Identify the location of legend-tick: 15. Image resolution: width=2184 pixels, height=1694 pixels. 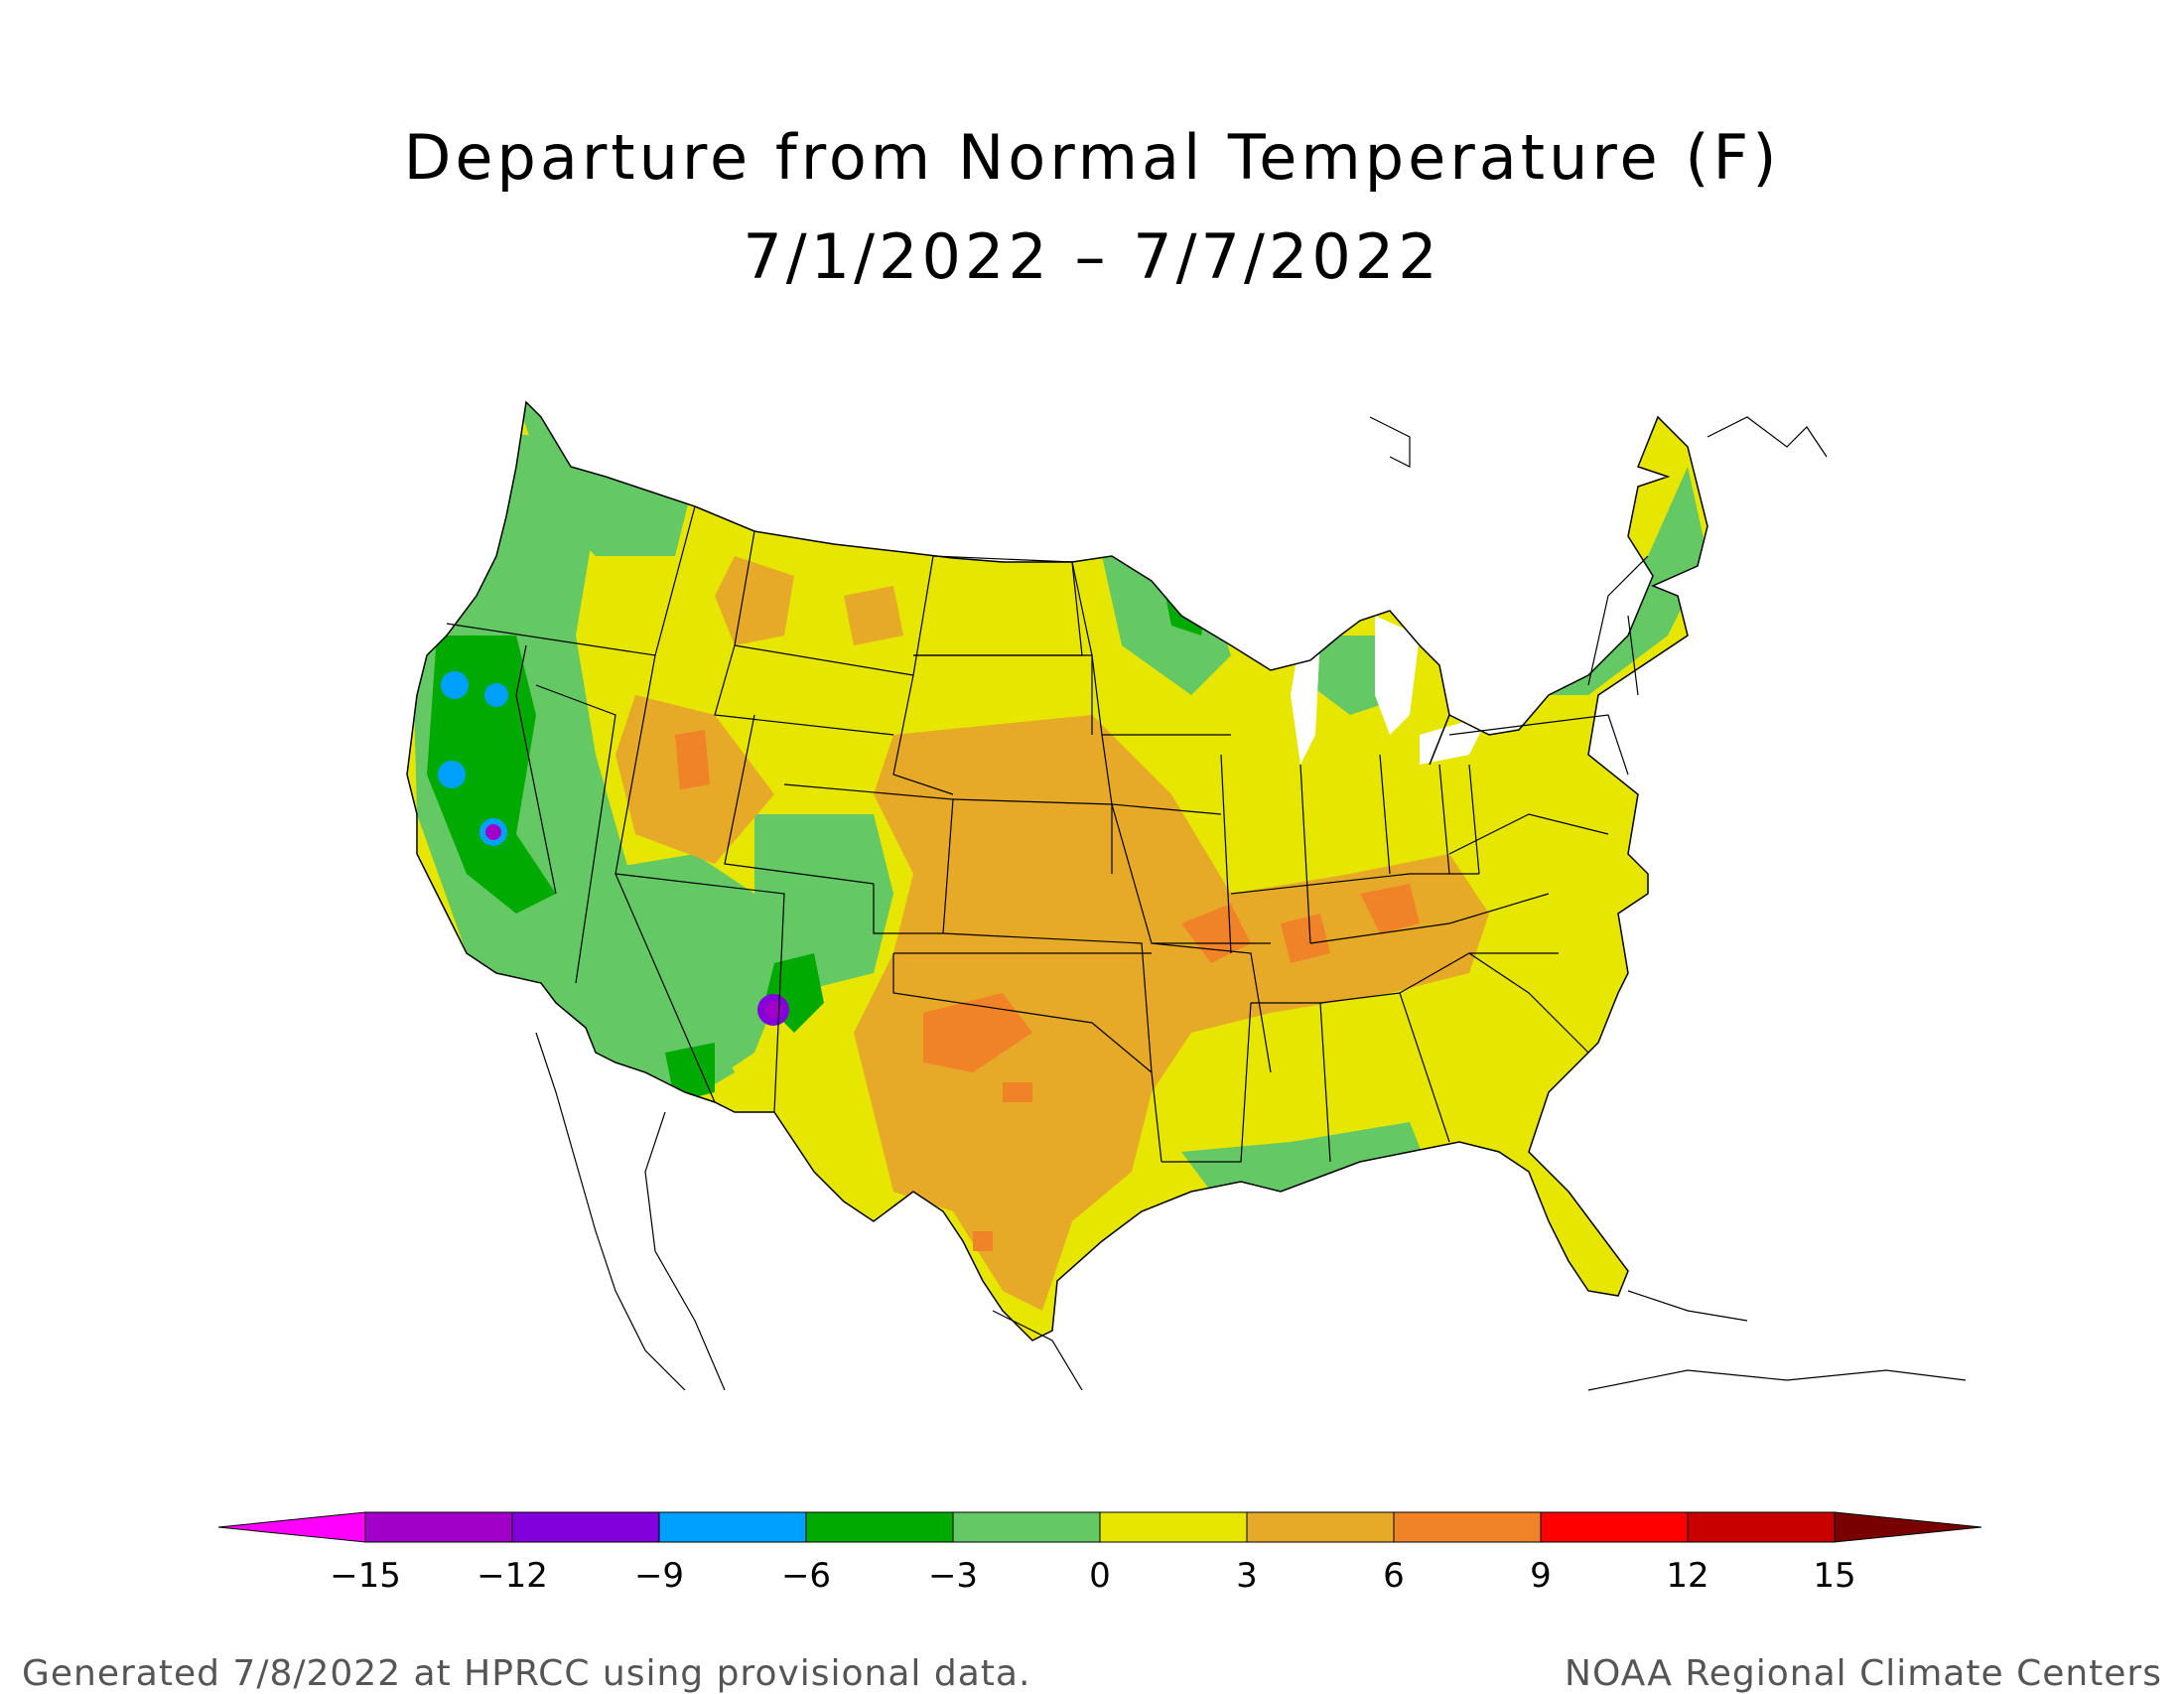
(1834, 1576).